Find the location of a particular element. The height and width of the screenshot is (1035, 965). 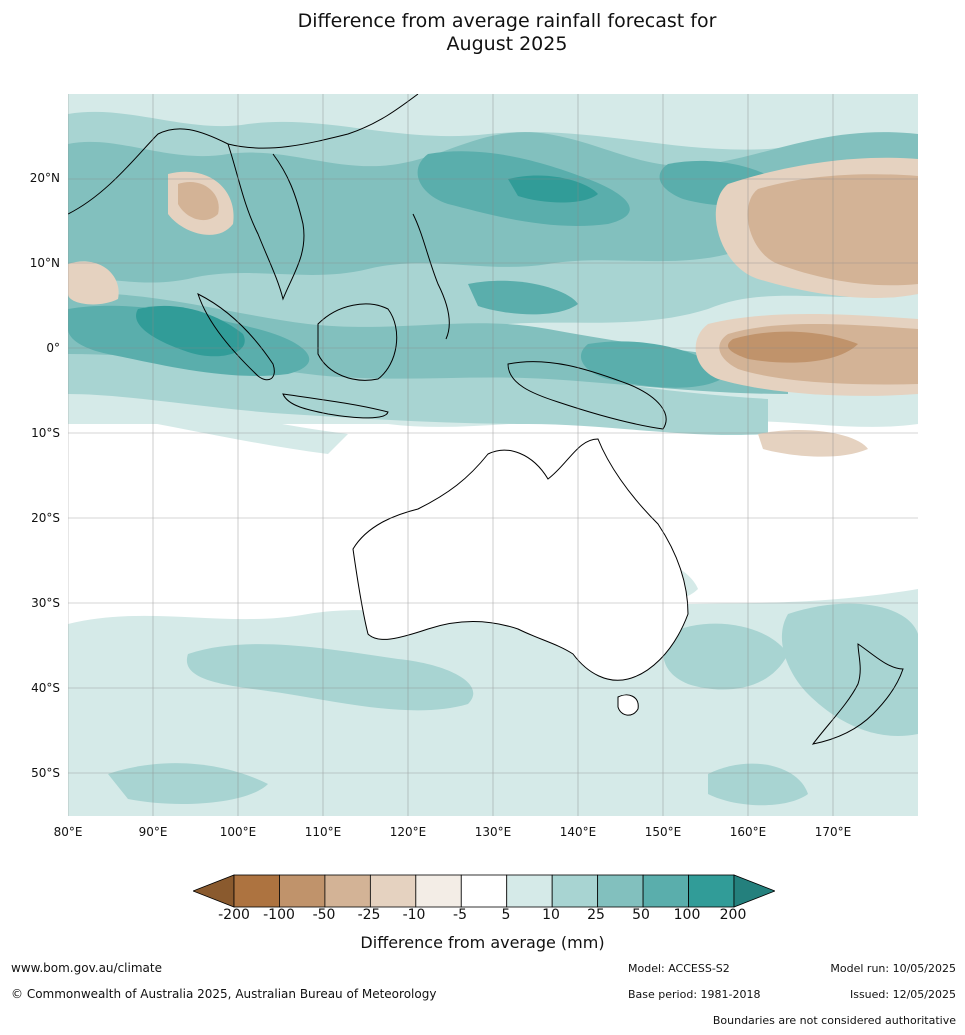

colorbar-tick: -100 is located at coordinates (279, 915).